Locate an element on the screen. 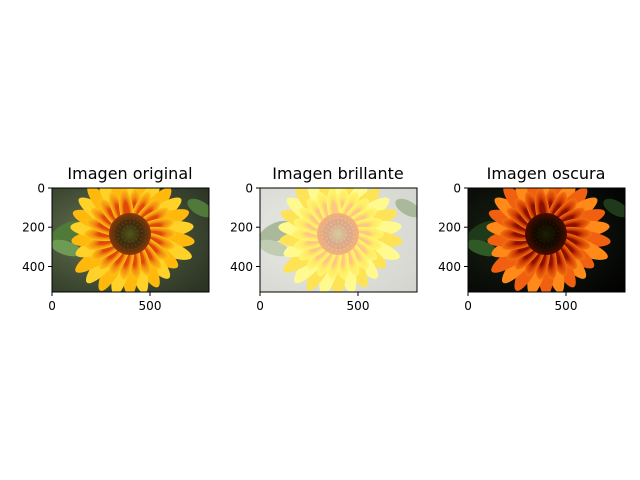 The image size is (640, 480). sunflower-image-bright is located at coordinates (338, 240).